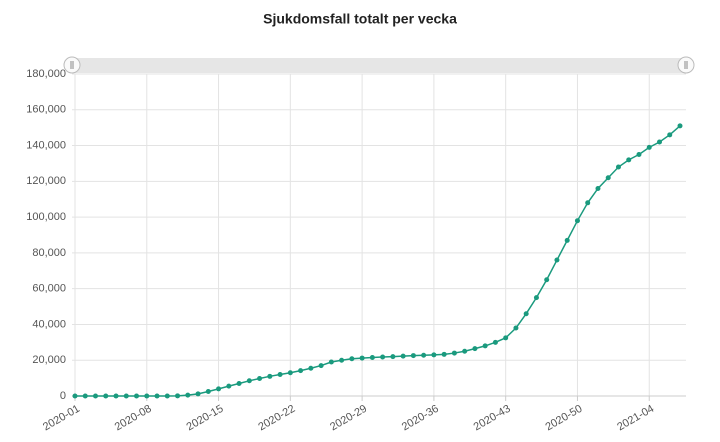 This screenshot has width=720, height=442. I want to click on y-tick-label: 80,000, so click(49, 253).